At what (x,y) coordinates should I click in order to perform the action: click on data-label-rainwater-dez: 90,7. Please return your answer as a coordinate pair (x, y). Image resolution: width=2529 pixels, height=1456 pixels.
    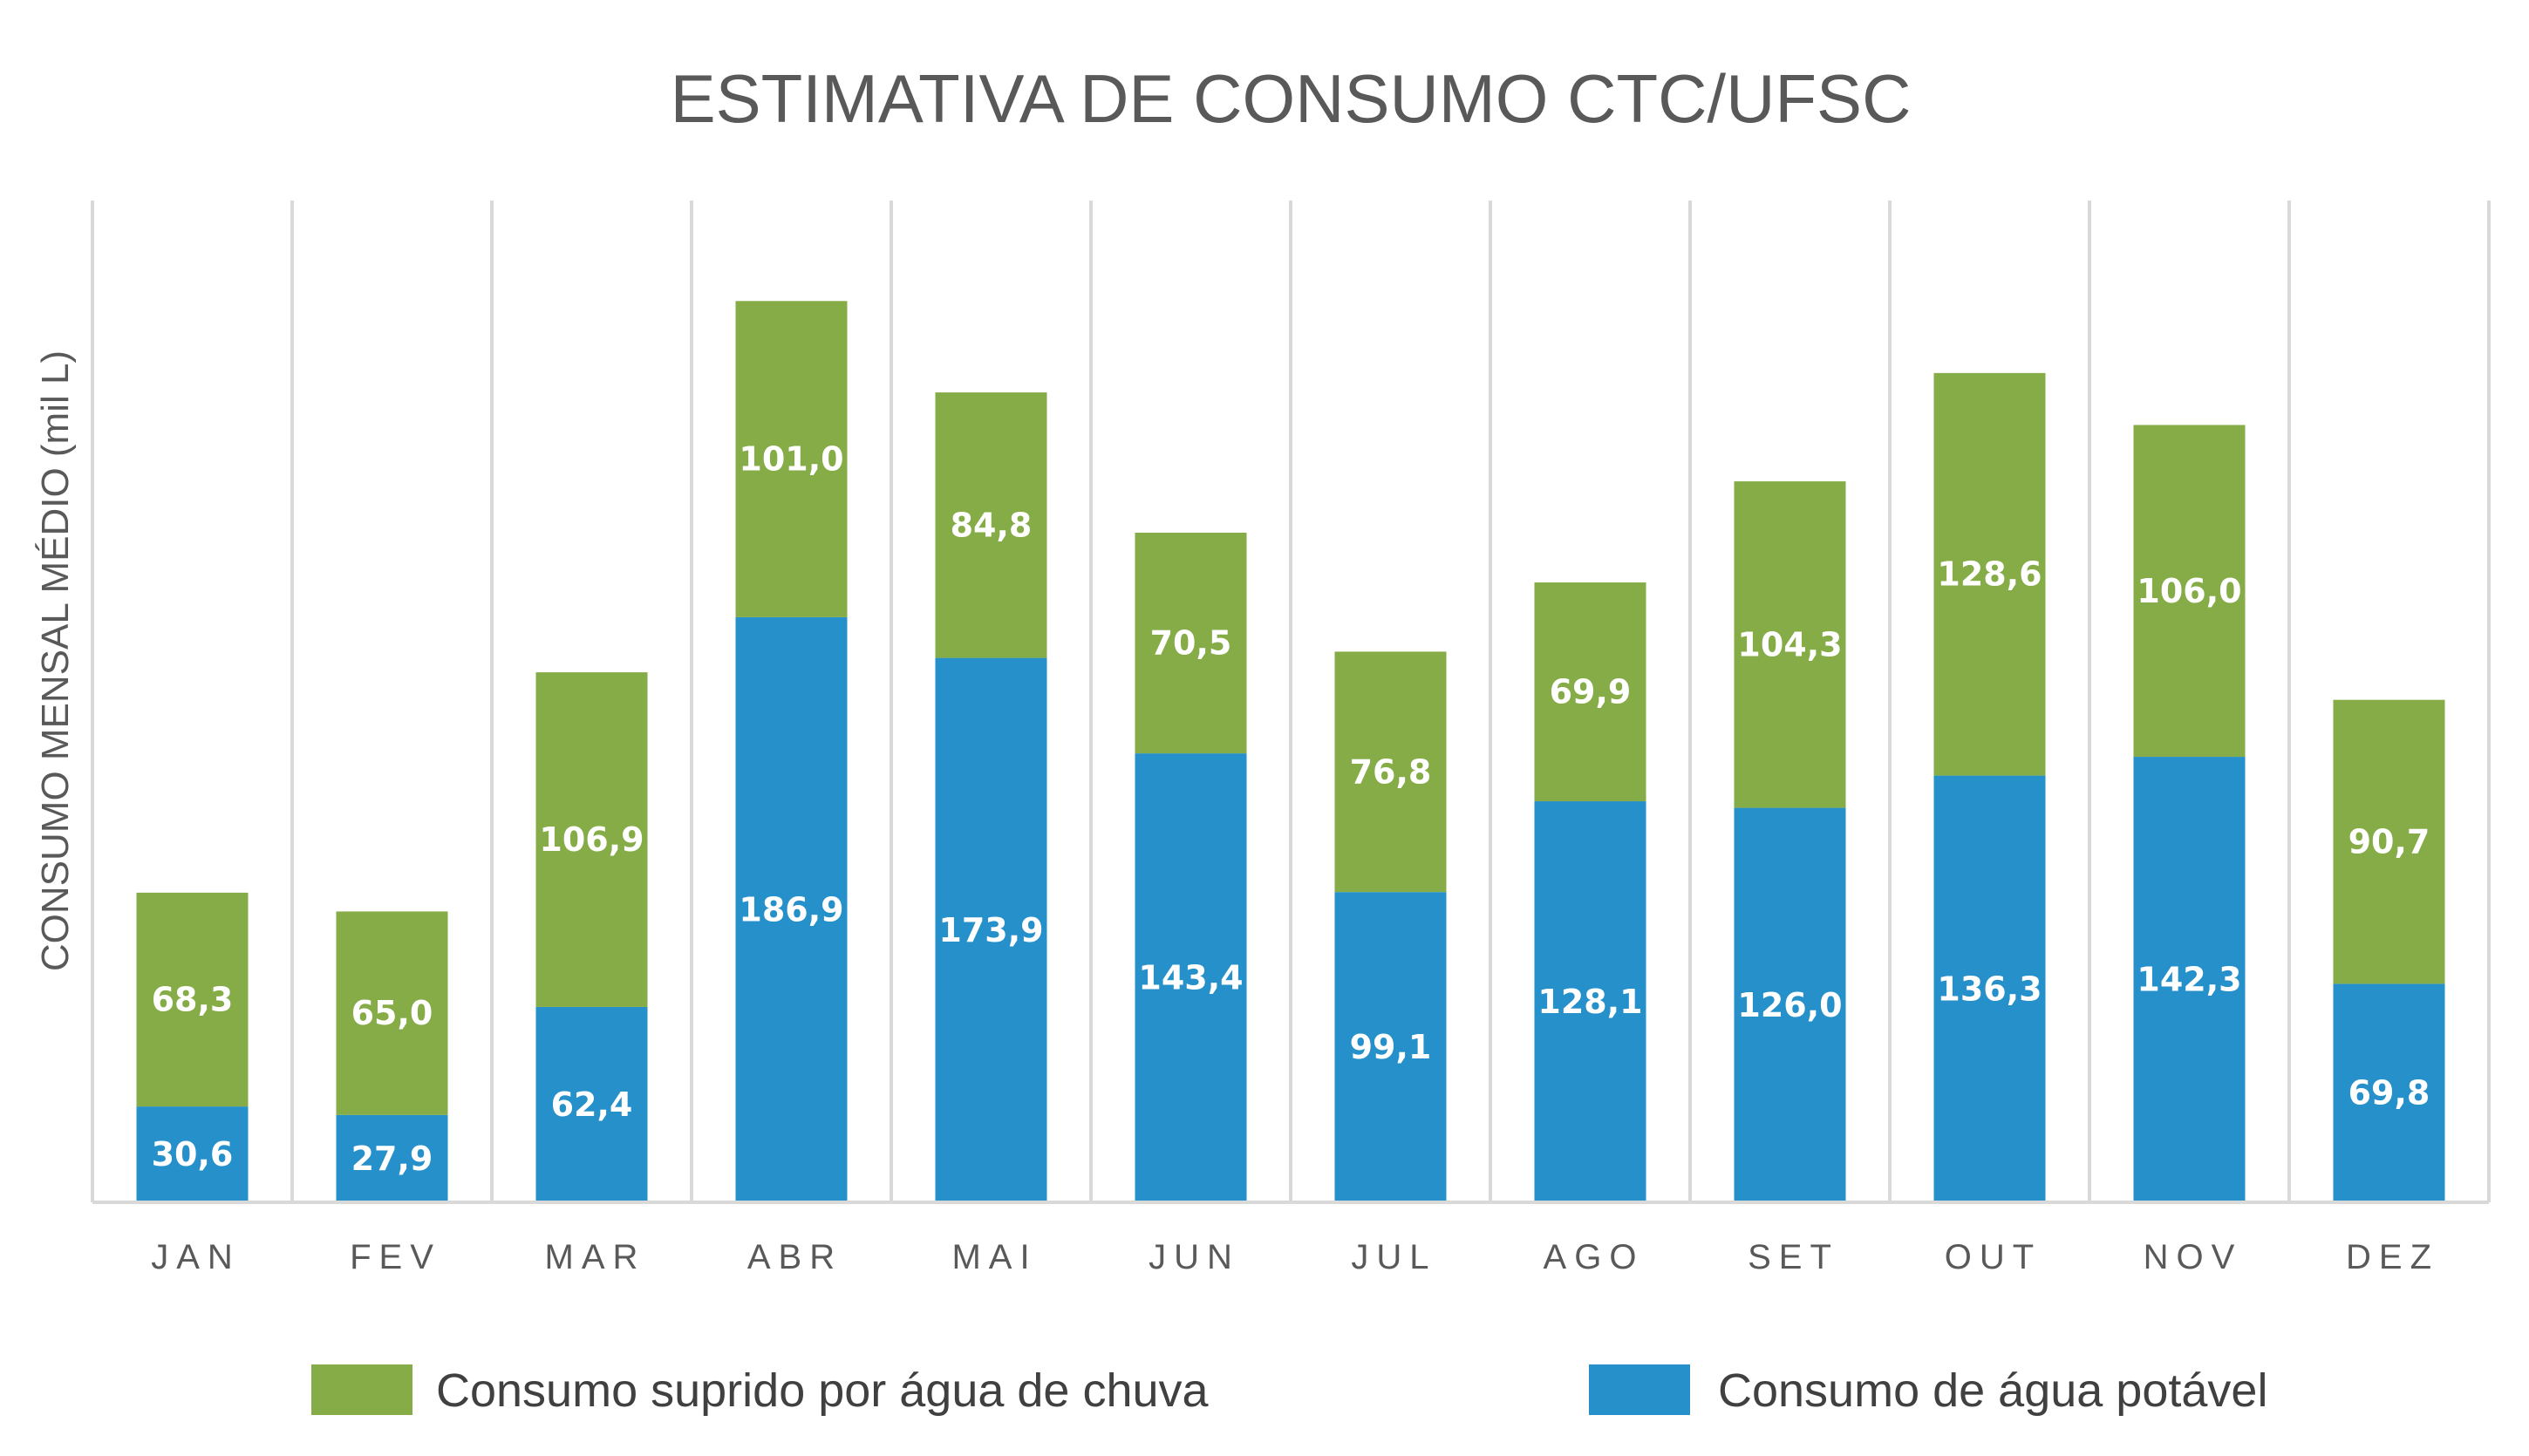
    Looking at the image, I should click on (2389, 842).